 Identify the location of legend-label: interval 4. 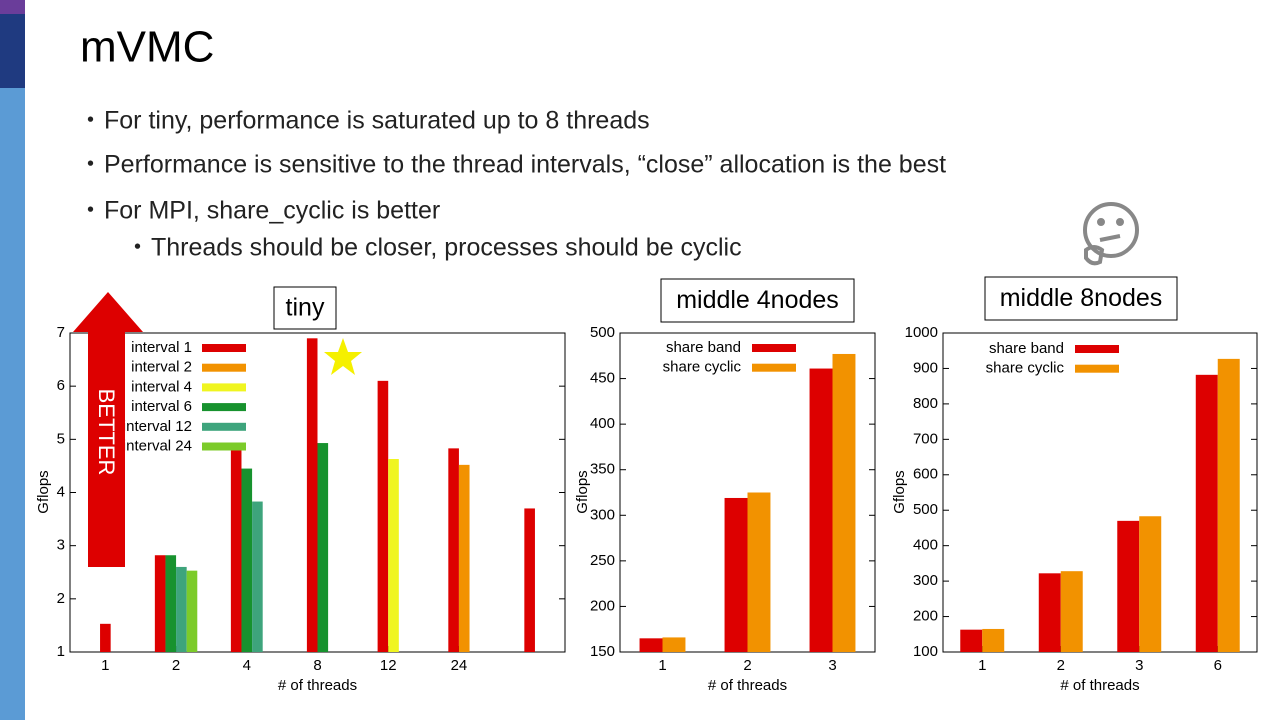
(161, 386).